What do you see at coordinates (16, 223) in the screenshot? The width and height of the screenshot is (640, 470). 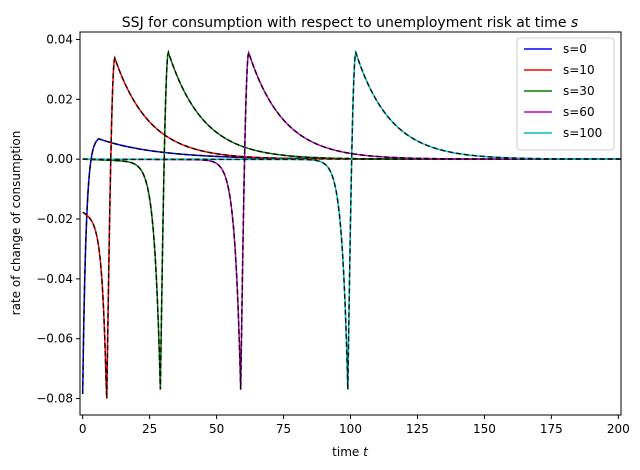 I see `y-axis-label: rate of change of consumption` at bounding box center [16, 223].